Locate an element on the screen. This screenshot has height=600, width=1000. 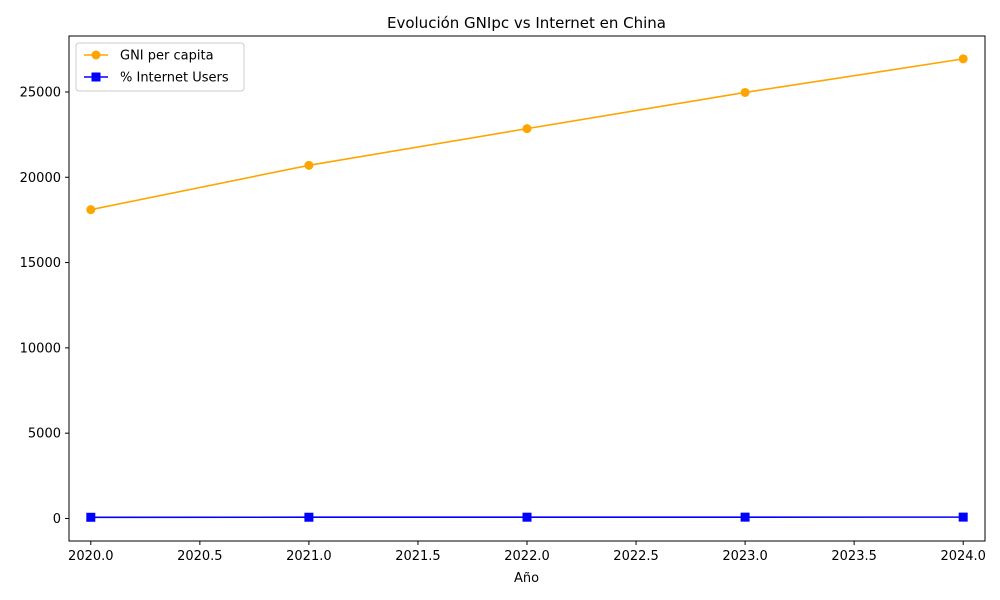
y-tick-label: 0 is located at coordinates (57, 519).